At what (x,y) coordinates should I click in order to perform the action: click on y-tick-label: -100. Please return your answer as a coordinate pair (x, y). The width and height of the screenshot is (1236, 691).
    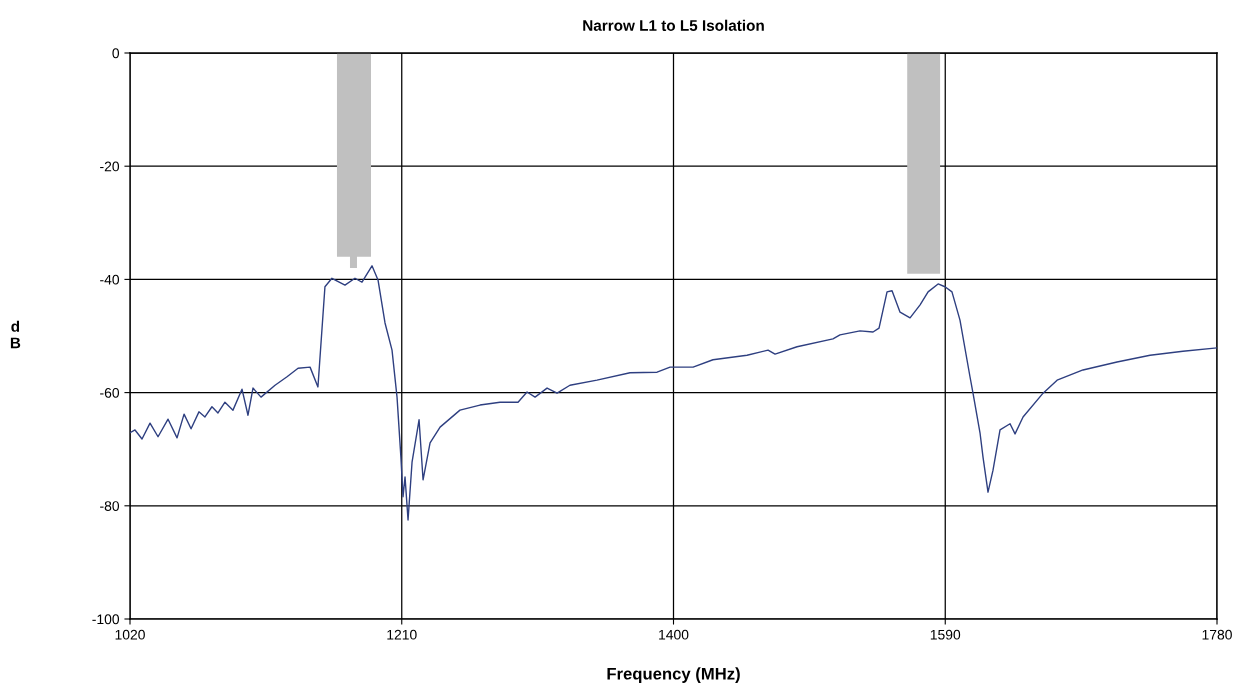
    Looking at the image, I should click on (106, 619).